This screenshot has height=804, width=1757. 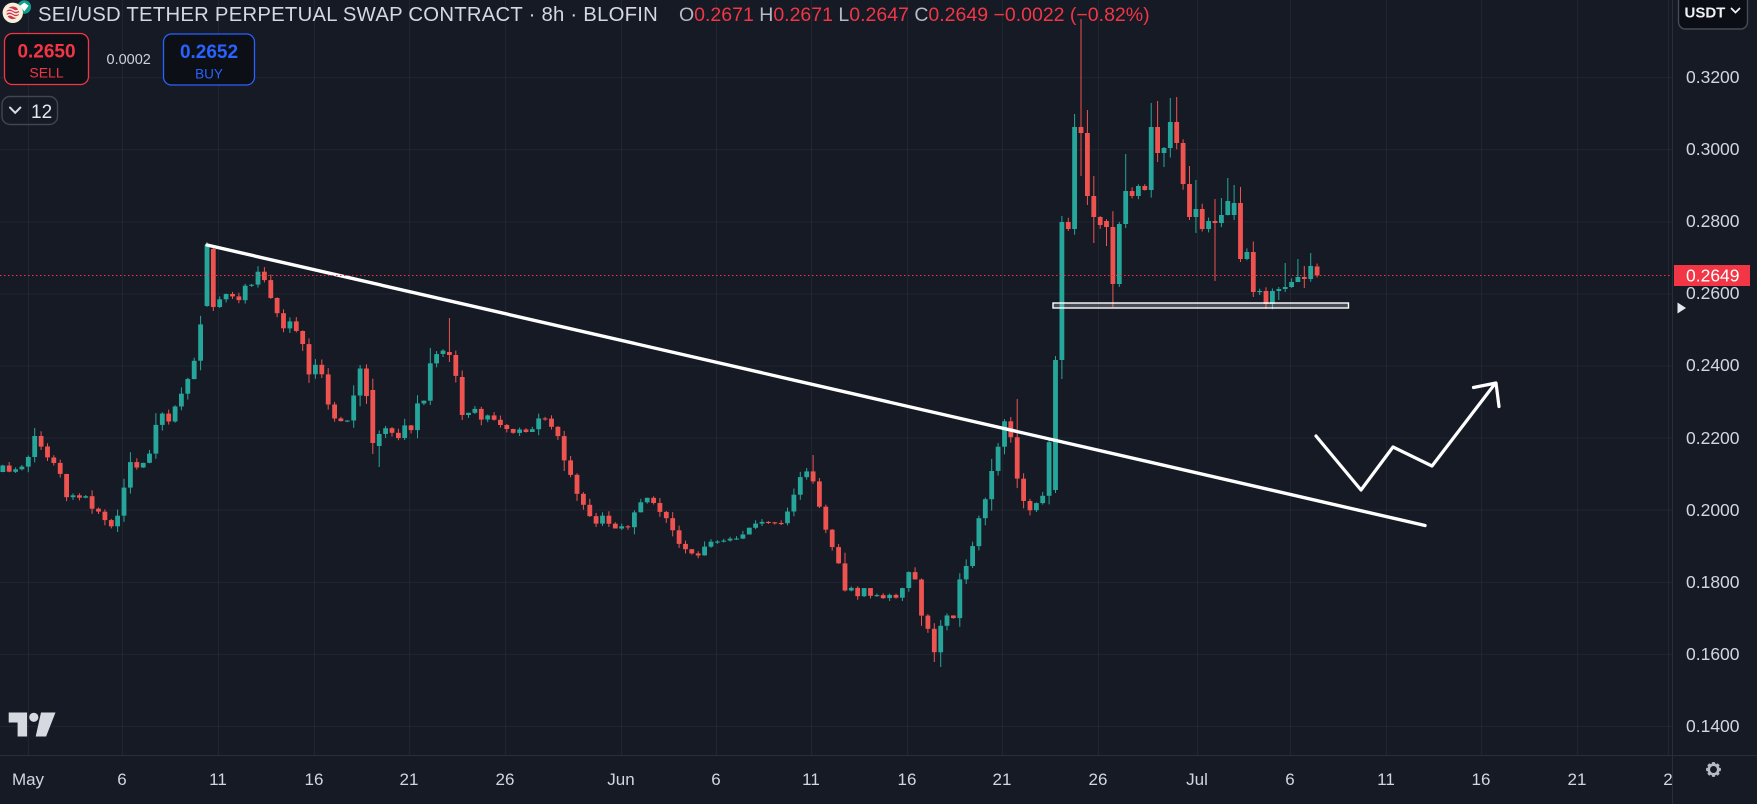 What do you see at coordinates (28, 779) in the screenshot?
I see `svg-text: May` at bounding box center [28, 779].